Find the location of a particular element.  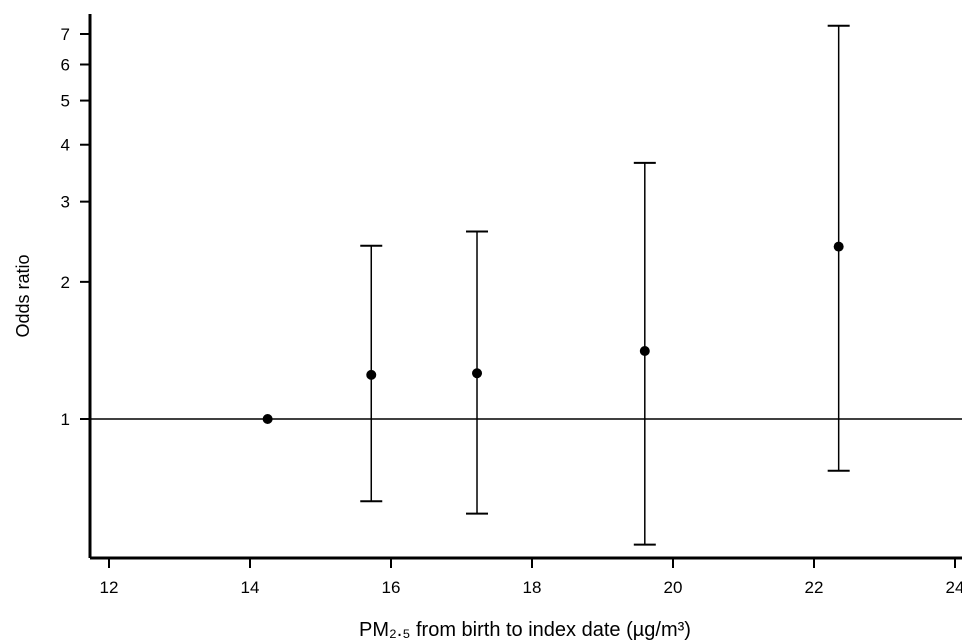

x-tick-label: 24 is located at coordinates (954, 587).